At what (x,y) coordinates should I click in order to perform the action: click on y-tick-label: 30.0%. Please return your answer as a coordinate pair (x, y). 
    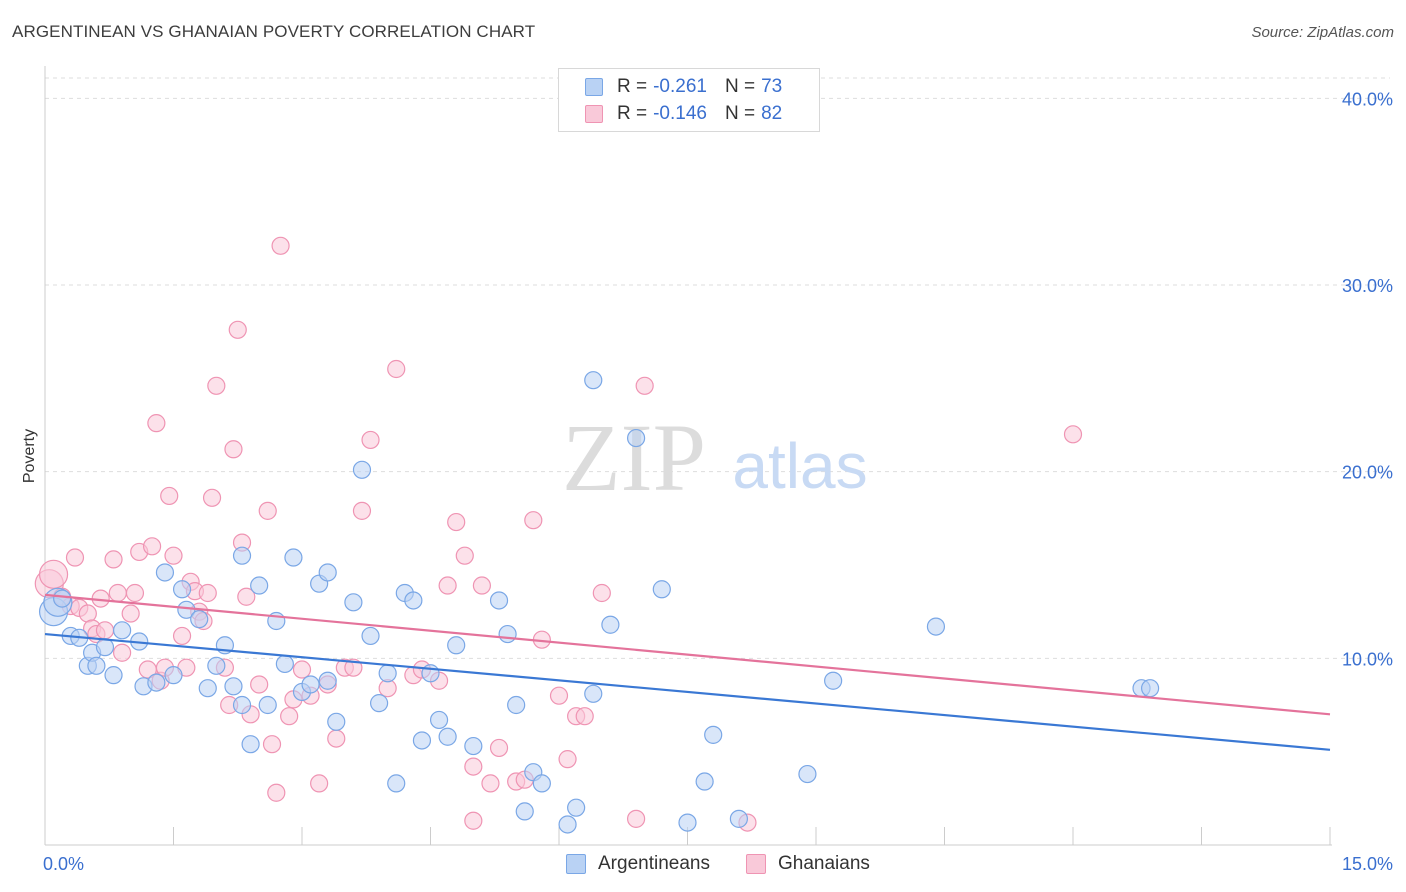
    Looking at the image, I should click on (1367, 286).